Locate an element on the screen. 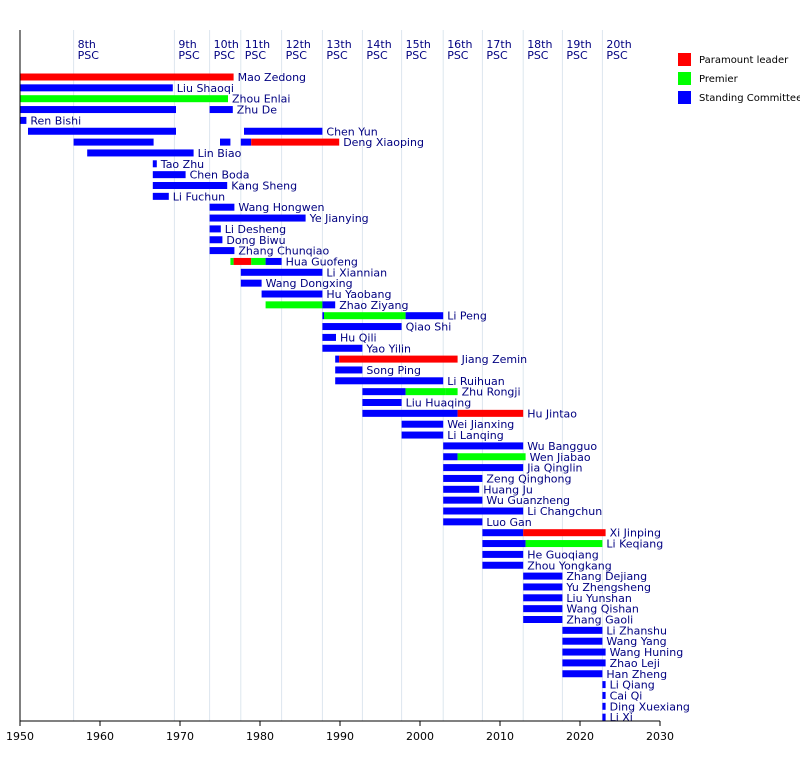 This screenshot has height=773, width=800. x-tick-label: 2020 is located at coordinates (580, 736).